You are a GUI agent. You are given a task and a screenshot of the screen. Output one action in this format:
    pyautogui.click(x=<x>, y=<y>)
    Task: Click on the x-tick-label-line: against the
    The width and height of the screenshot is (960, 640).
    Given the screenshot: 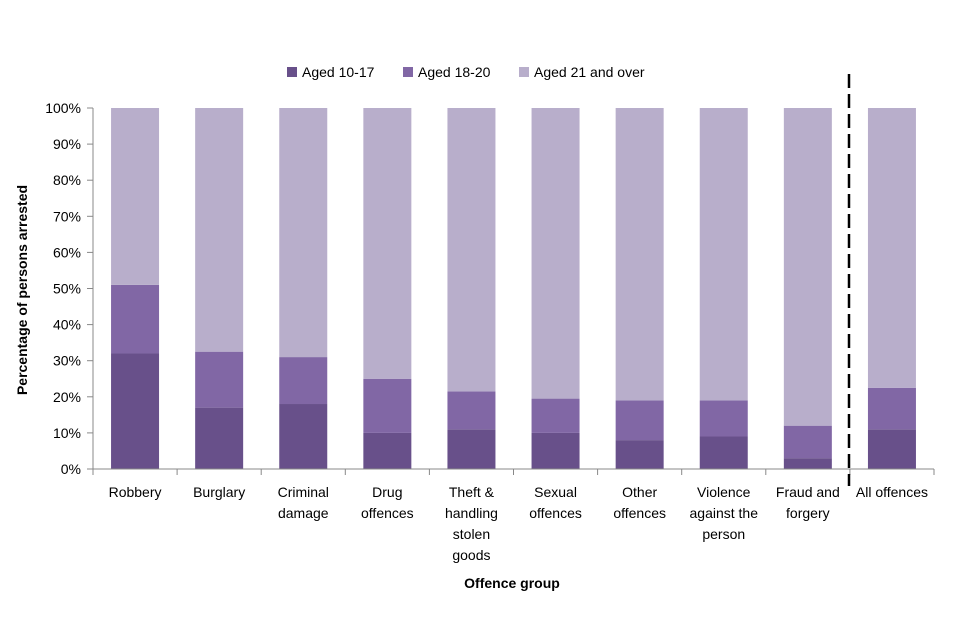 What is the action you would take?
    pyautogui.click(x=724, y=513)
    